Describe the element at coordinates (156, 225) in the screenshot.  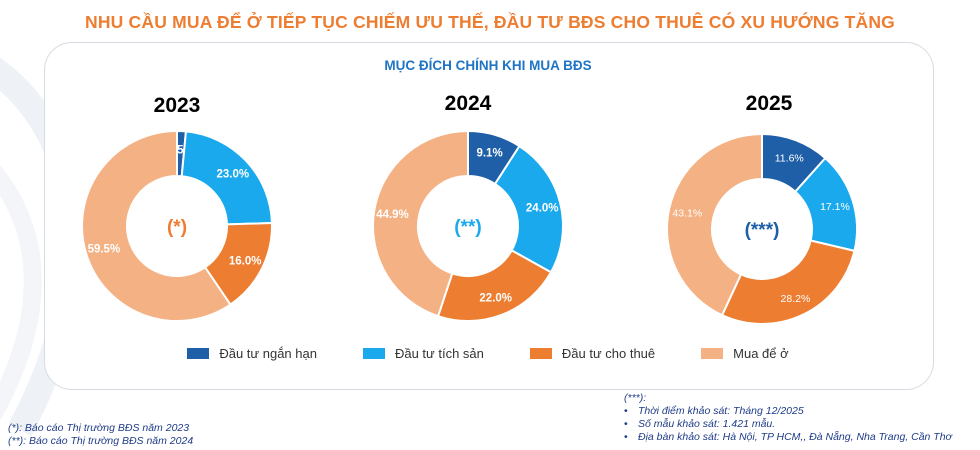
I see `donut-slice-2023-live-in` at that location.